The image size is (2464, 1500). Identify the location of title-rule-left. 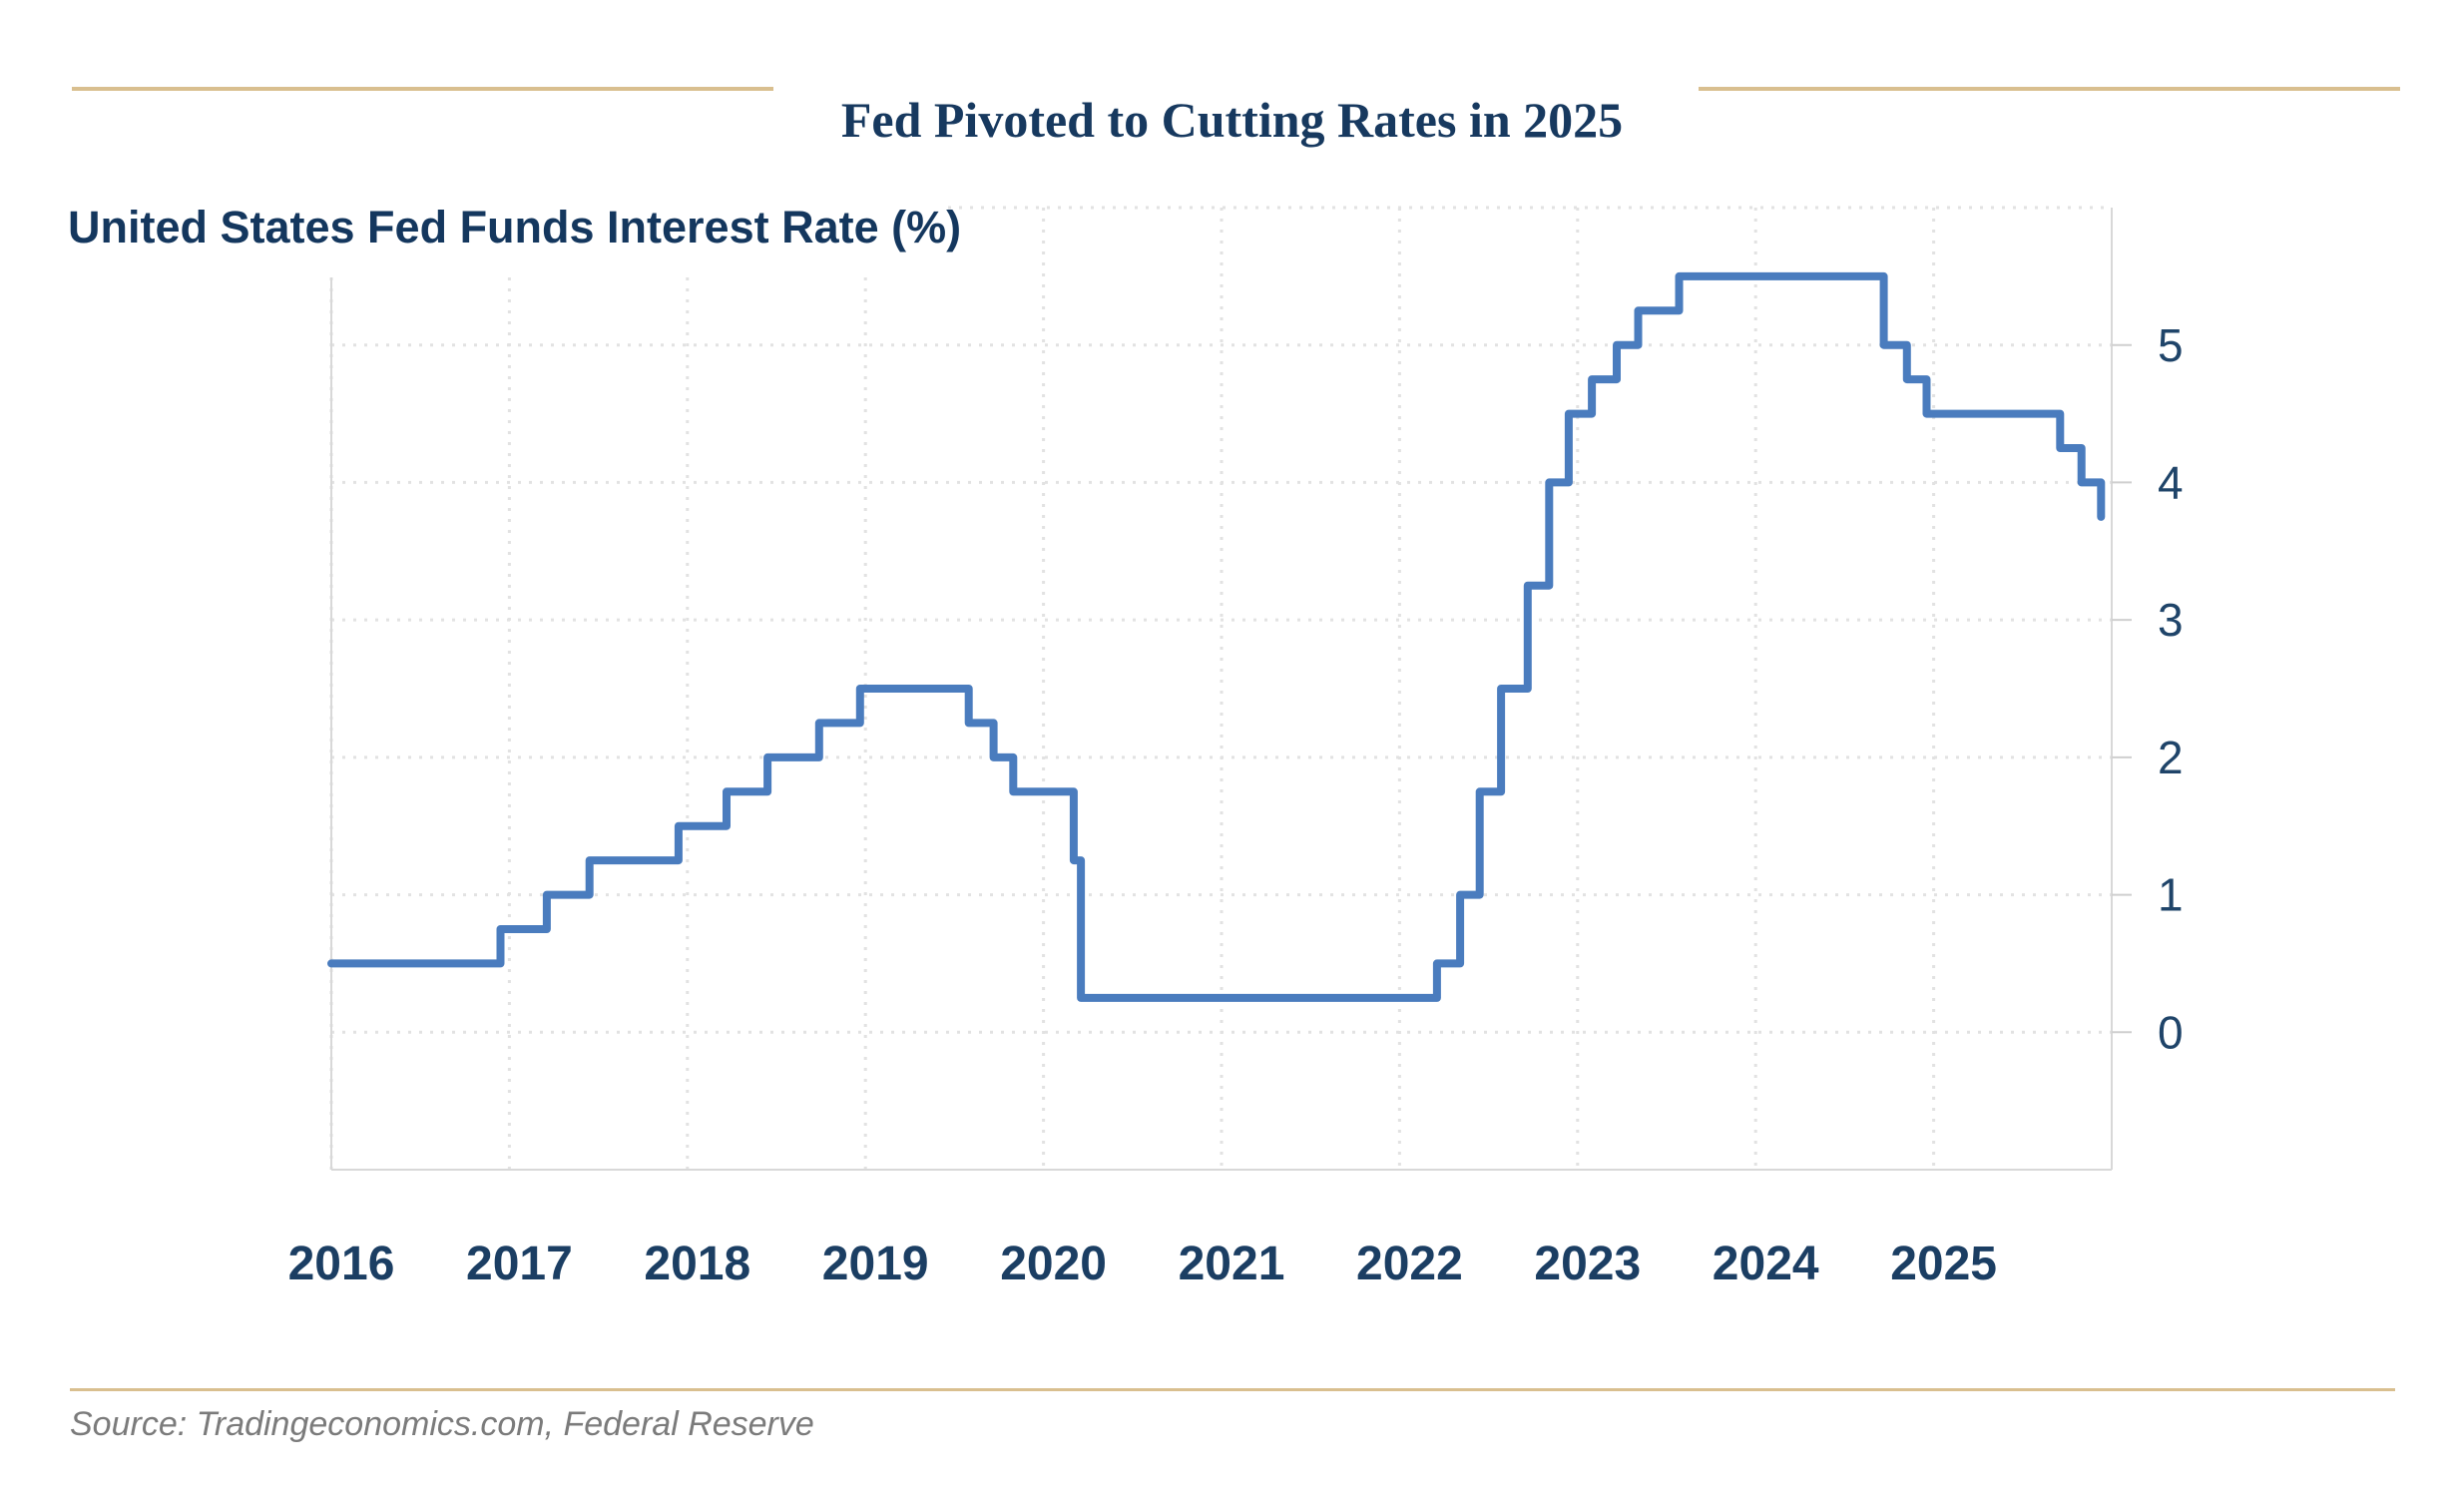
(422, 89).